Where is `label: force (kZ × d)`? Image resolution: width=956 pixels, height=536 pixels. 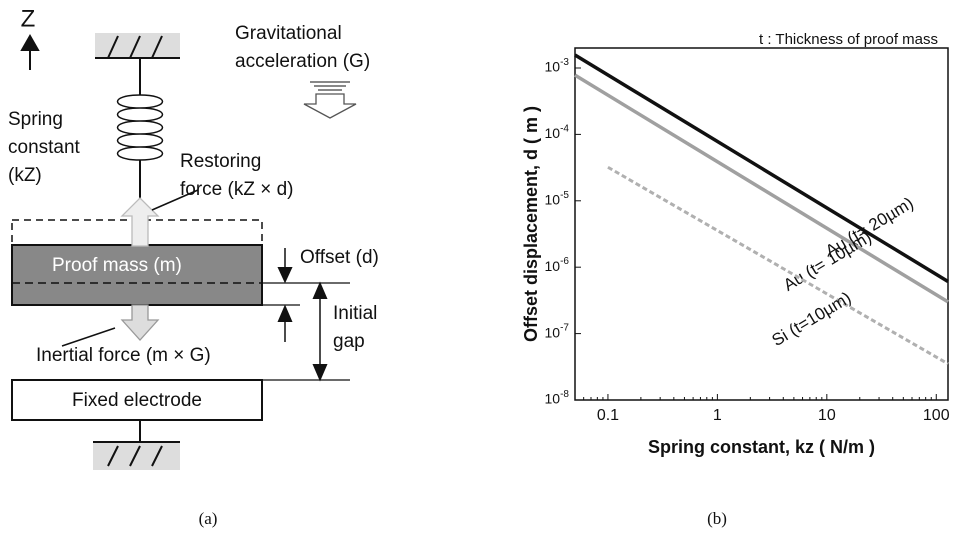
label: force (kZ × d) is located at coordinates (237, 189).